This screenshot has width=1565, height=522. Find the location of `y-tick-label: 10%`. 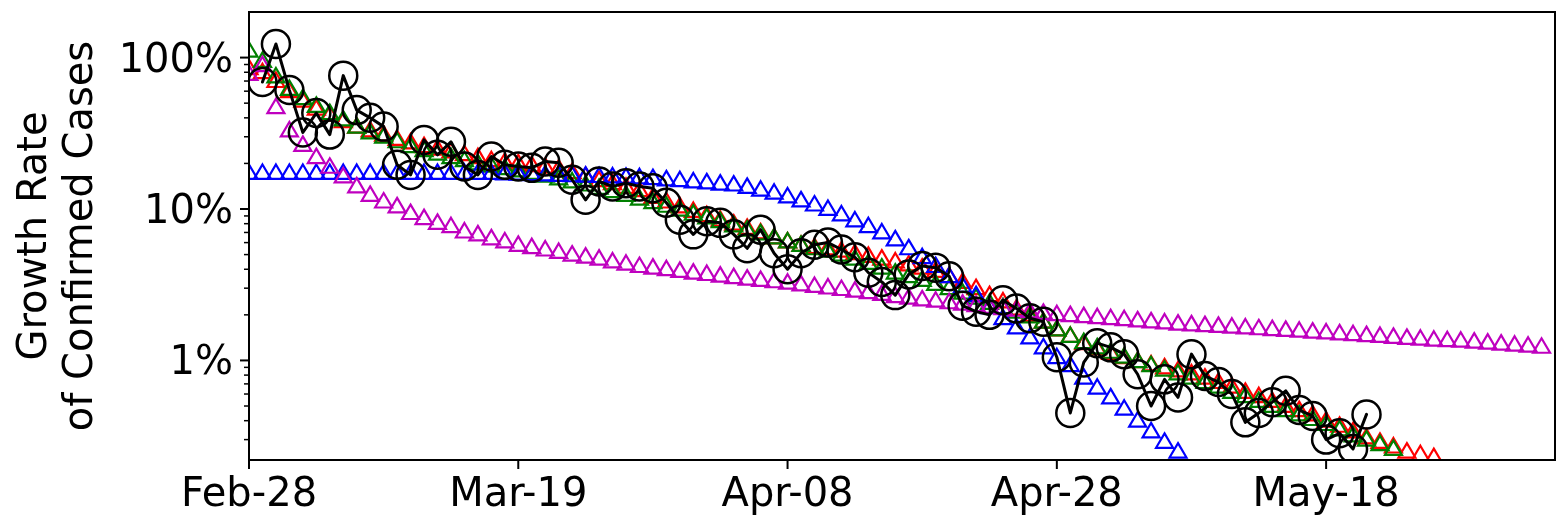

y-tick-label: 10% is located at coordinates (188, 209).